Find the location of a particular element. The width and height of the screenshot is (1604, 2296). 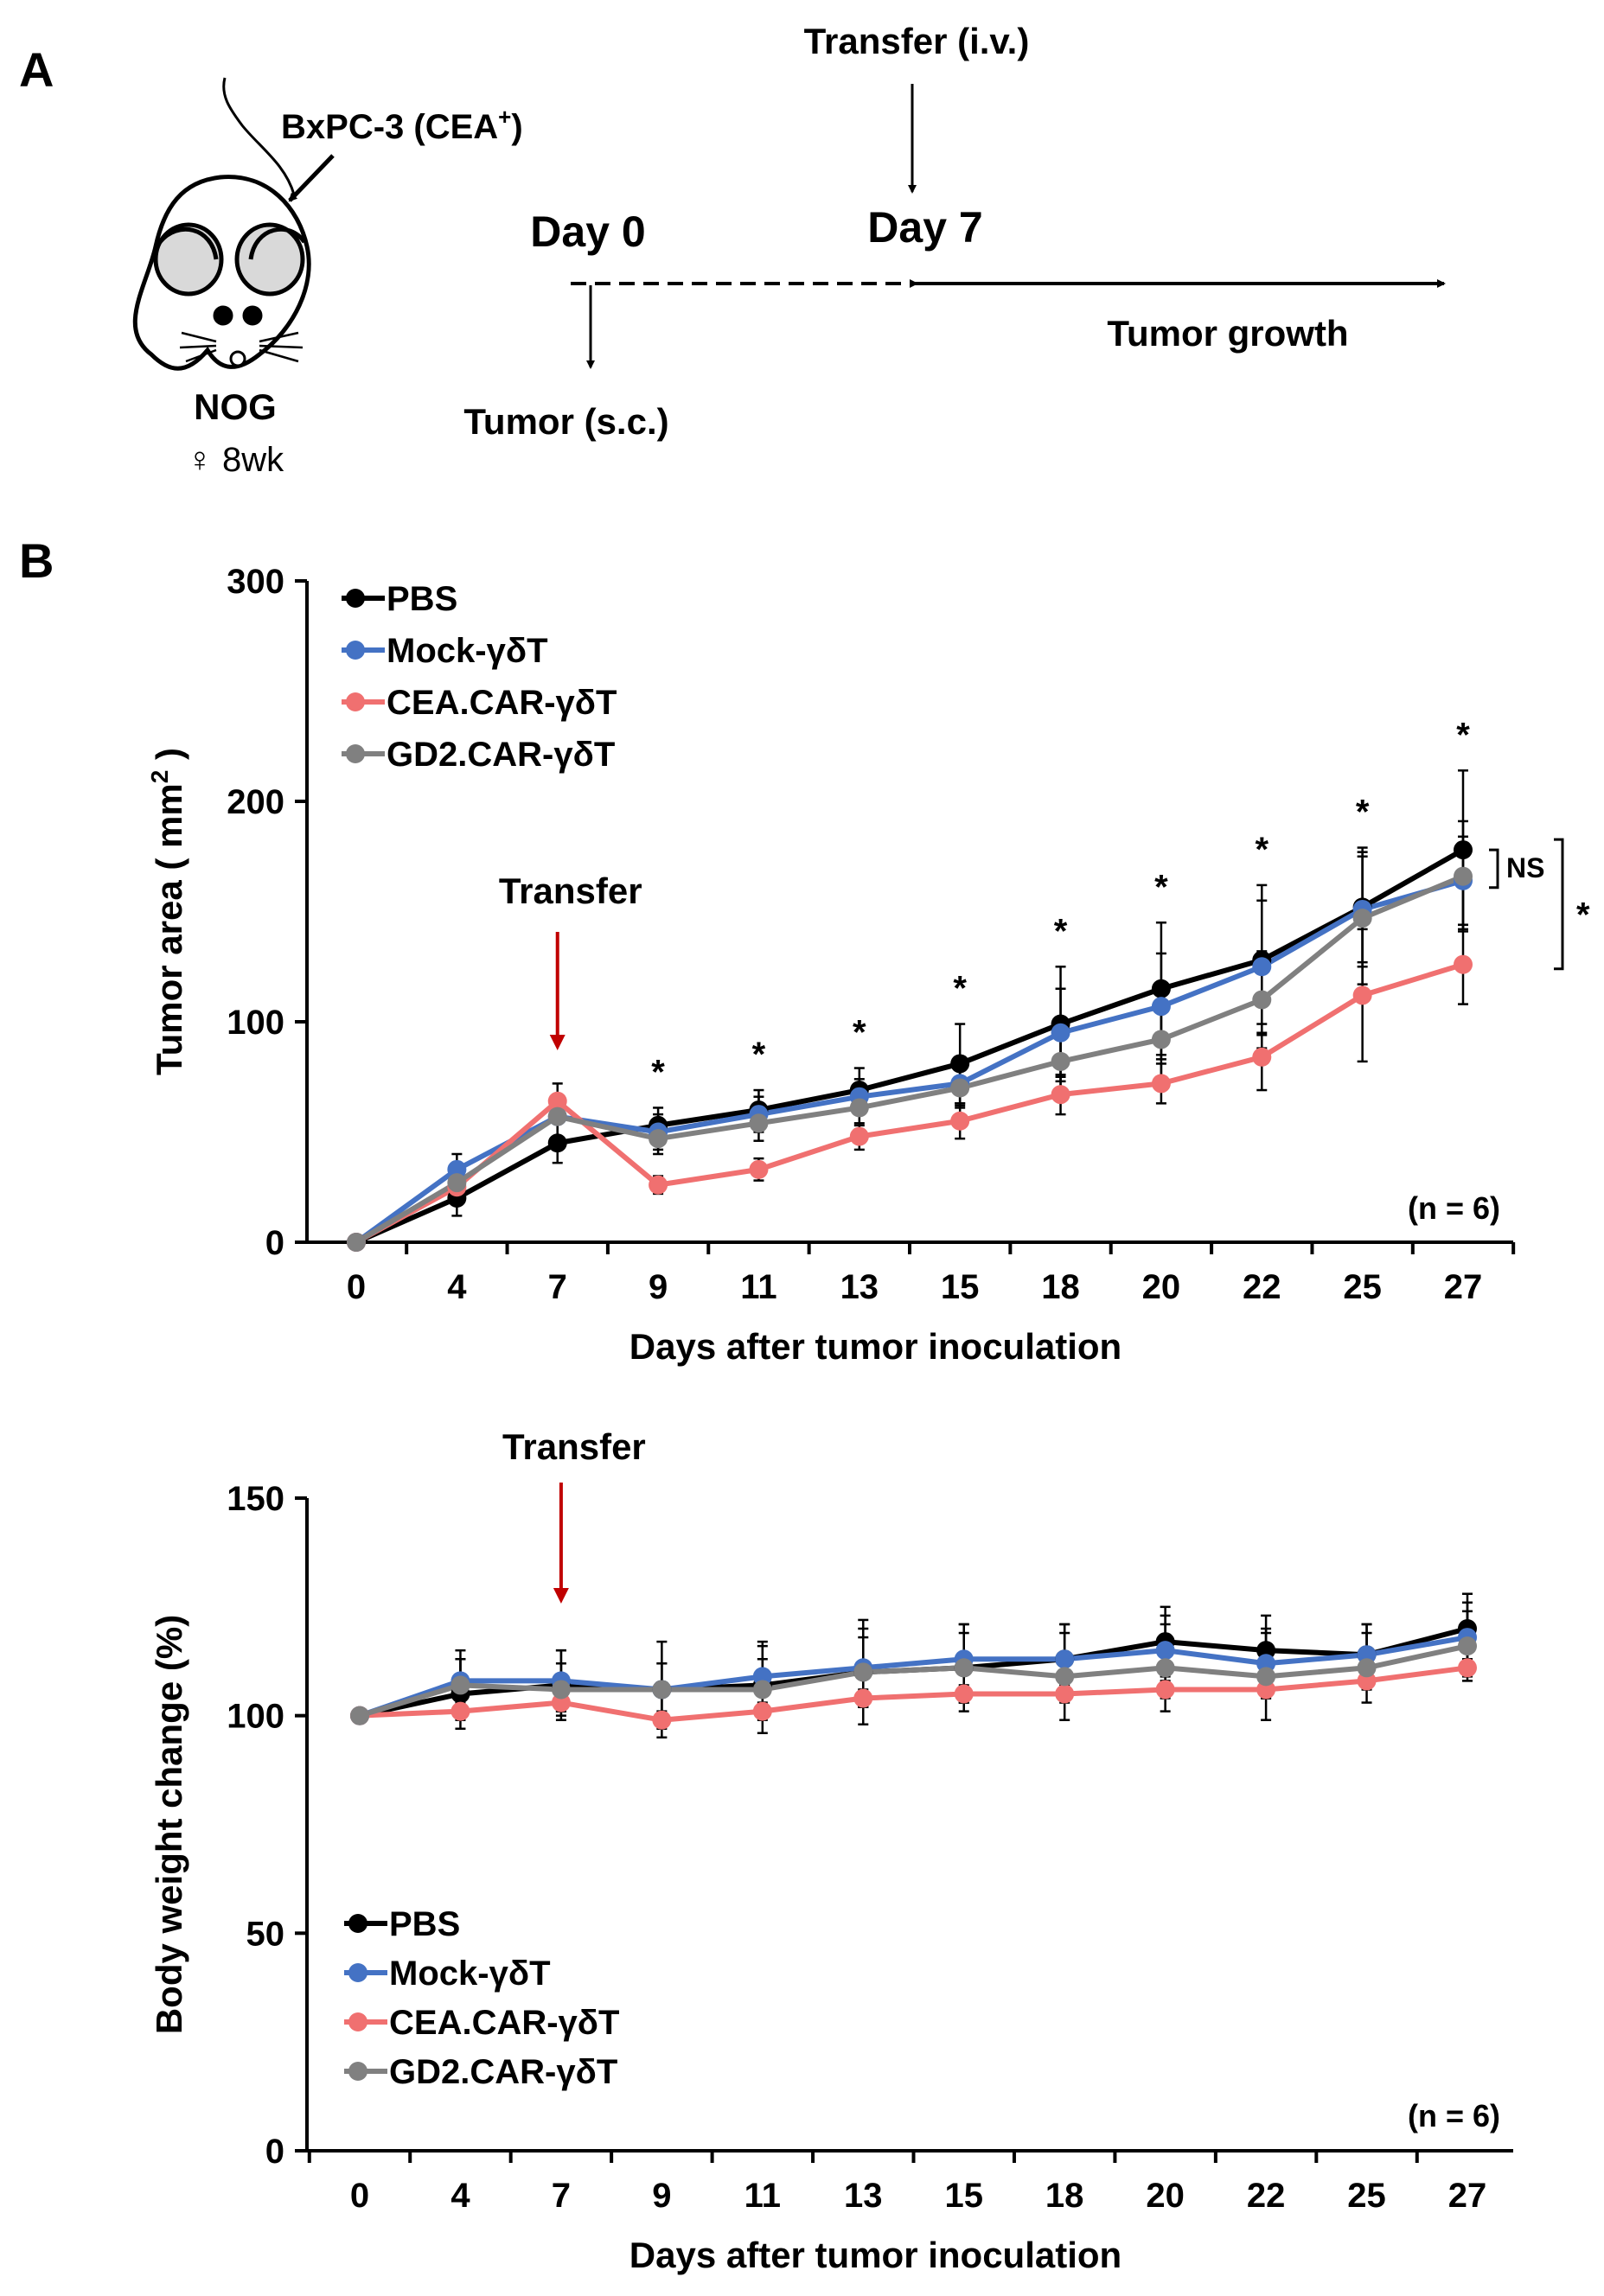

transfer-arrow-head is located at coordinates (557, 1042).